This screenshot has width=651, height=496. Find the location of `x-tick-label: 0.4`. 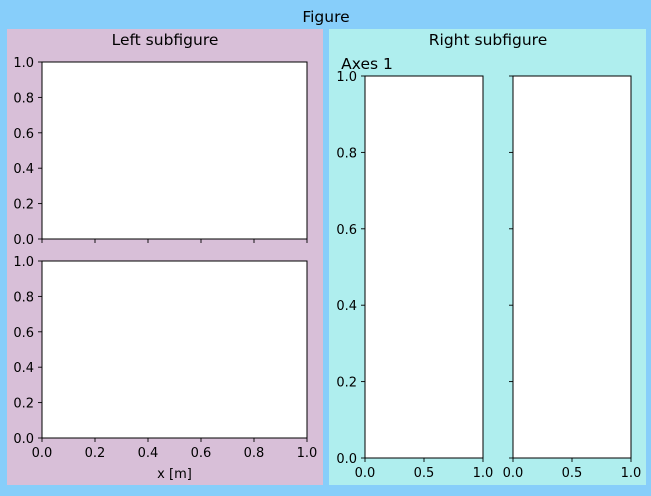

x-tick-label: 0.4 is located at coordinates (148, 453).